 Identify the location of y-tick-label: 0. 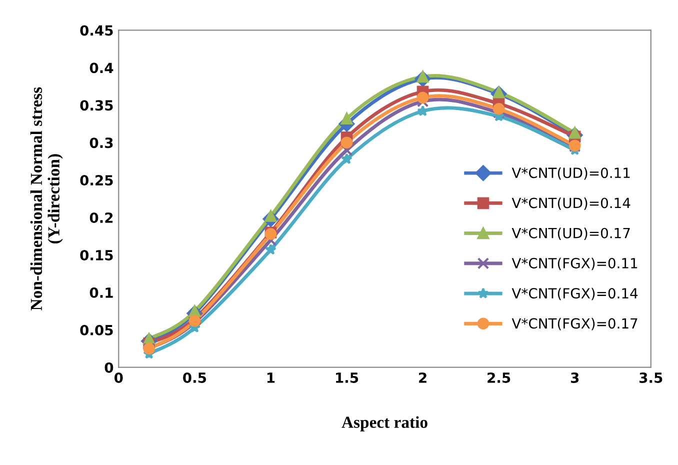
(109, 367).